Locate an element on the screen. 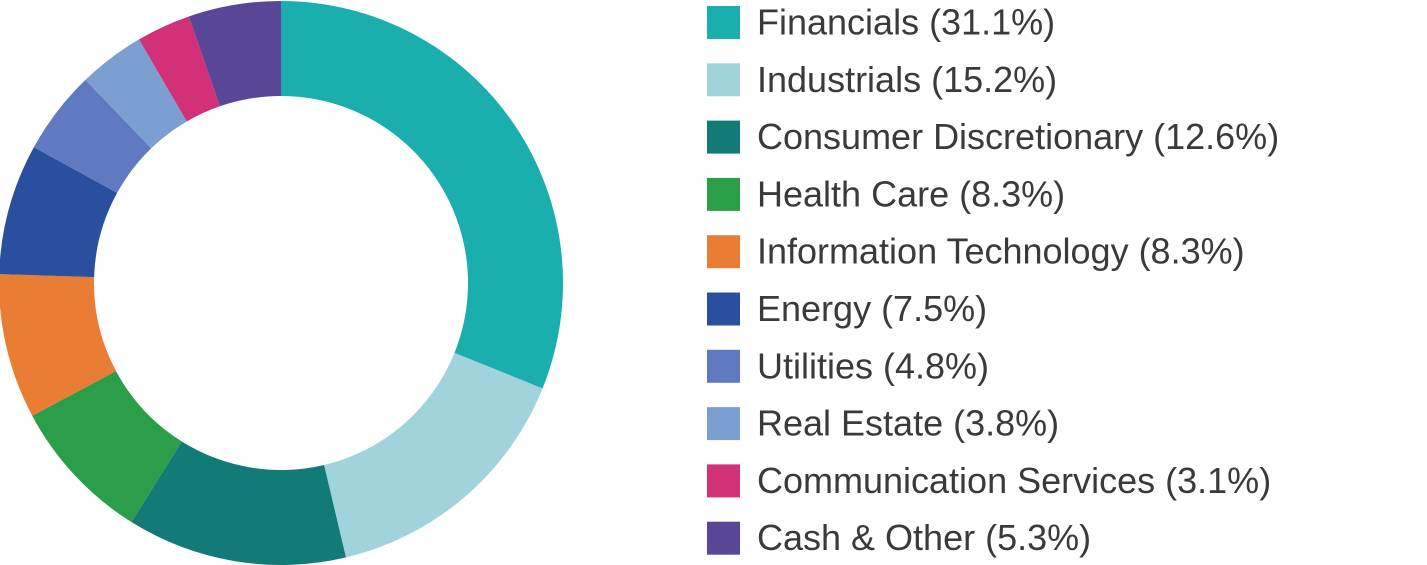 The width and height of the screenshot is (1427, 565). legend-label: Financials (31.1%) is located at coordinates (906, 22).